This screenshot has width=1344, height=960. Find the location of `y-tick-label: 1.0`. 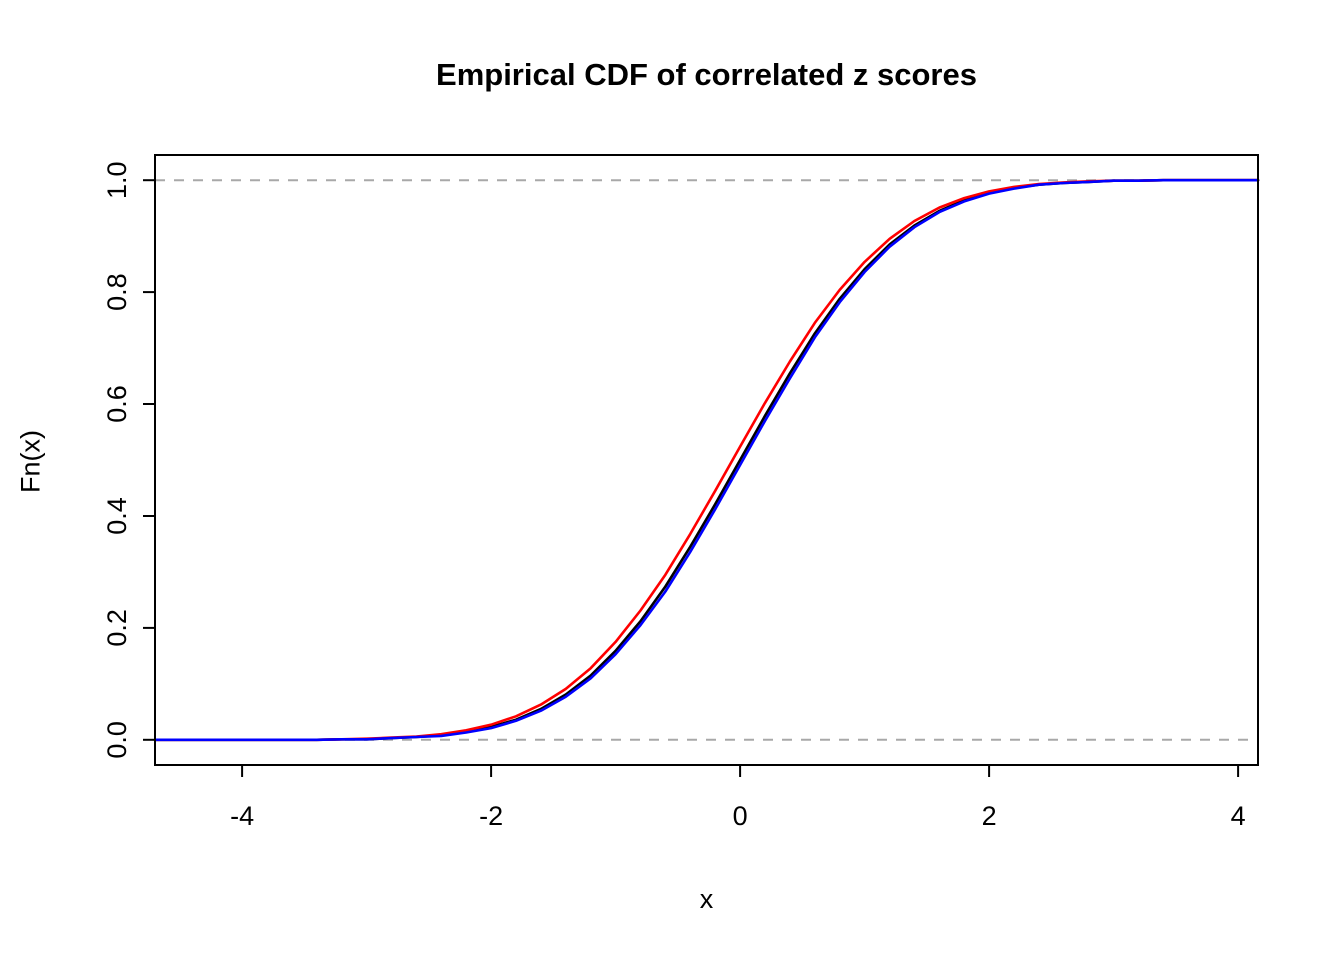

y-tick-label: 1.0 is located at coordinates (117, 180).